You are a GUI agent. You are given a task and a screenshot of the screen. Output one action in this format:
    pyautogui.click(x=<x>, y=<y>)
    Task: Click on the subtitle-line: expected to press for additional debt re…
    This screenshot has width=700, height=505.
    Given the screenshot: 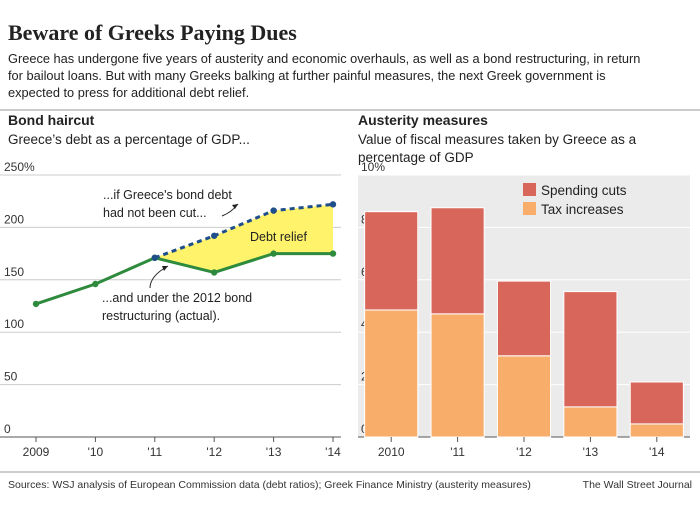 What is the action you would take?
    pyautogui.click(x=128, y=92)
    